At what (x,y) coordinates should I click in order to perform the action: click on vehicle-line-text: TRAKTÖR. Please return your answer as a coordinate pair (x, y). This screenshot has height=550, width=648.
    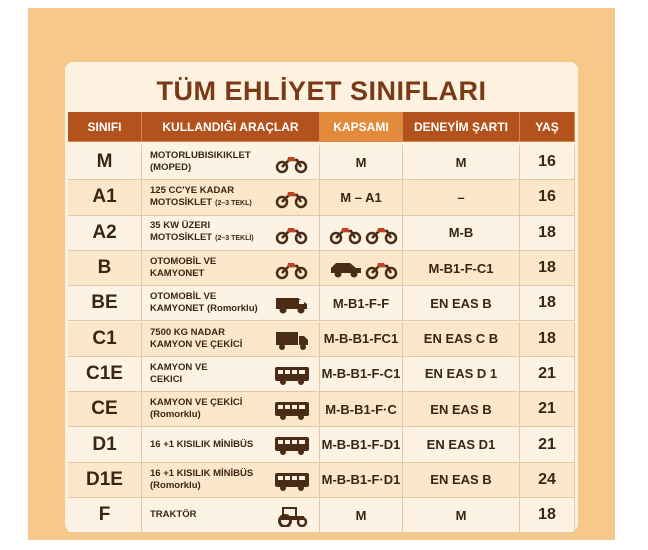
    Looking at the image, I should click on (173, 515).